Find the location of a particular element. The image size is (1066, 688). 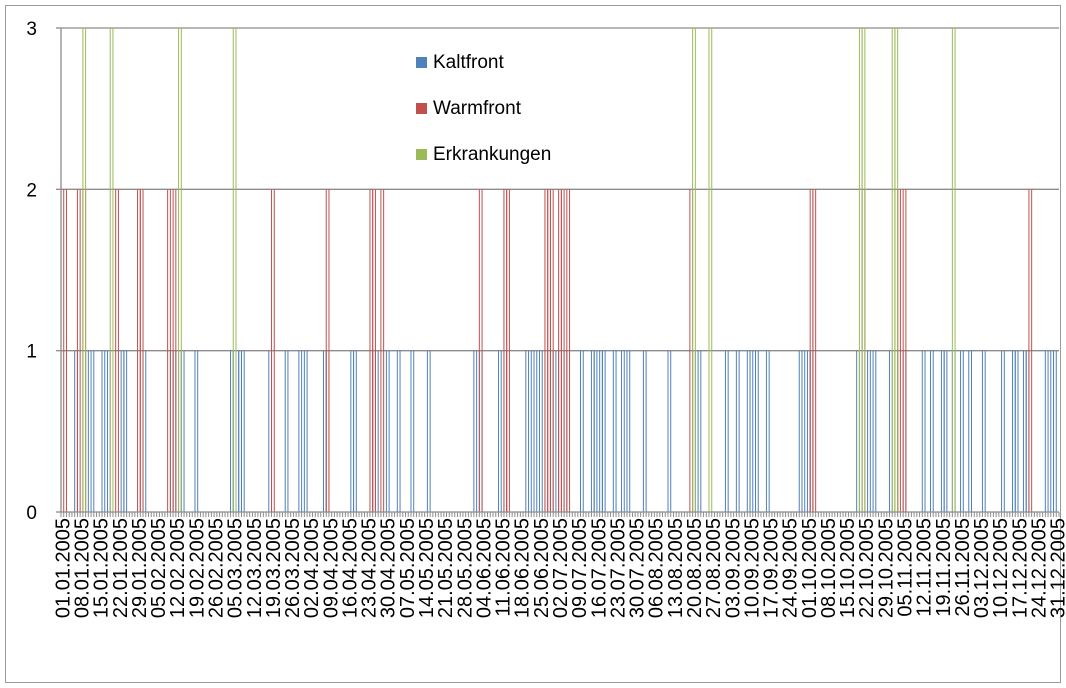

x-tick-label-43: 29.10.2005 is located at coordinates (886, 568).